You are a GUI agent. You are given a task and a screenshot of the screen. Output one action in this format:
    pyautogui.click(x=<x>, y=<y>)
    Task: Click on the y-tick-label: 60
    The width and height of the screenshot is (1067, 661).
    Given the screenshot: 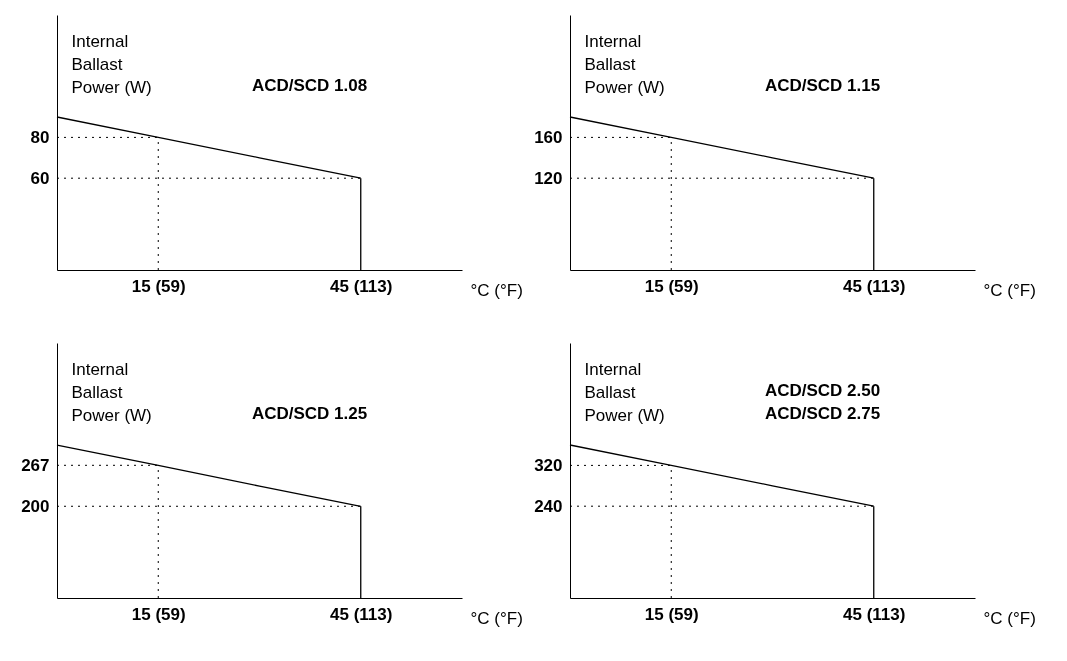 What is the action you would take?
    pyautogui.click(x=40, y=178)
    